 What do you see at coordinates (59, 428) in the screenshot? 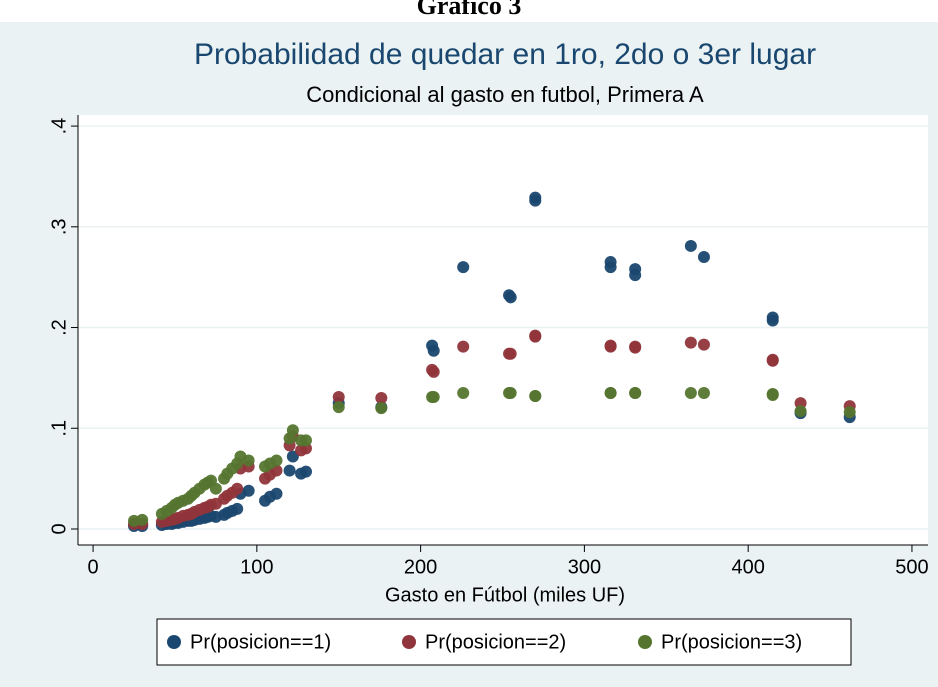
I see `y-tick-label: .1` at bounding box center [59, 428].